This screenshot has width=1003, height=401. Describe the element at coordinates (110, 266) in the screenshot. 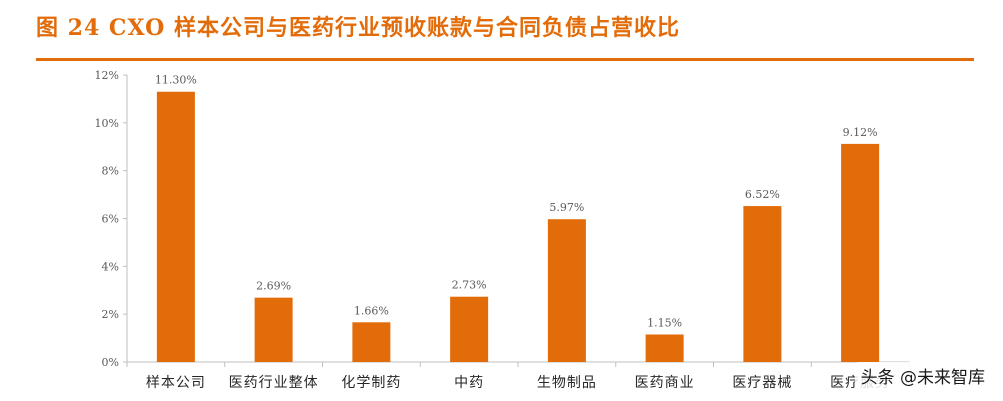

I see `y-tick-label: 4%` at that location.